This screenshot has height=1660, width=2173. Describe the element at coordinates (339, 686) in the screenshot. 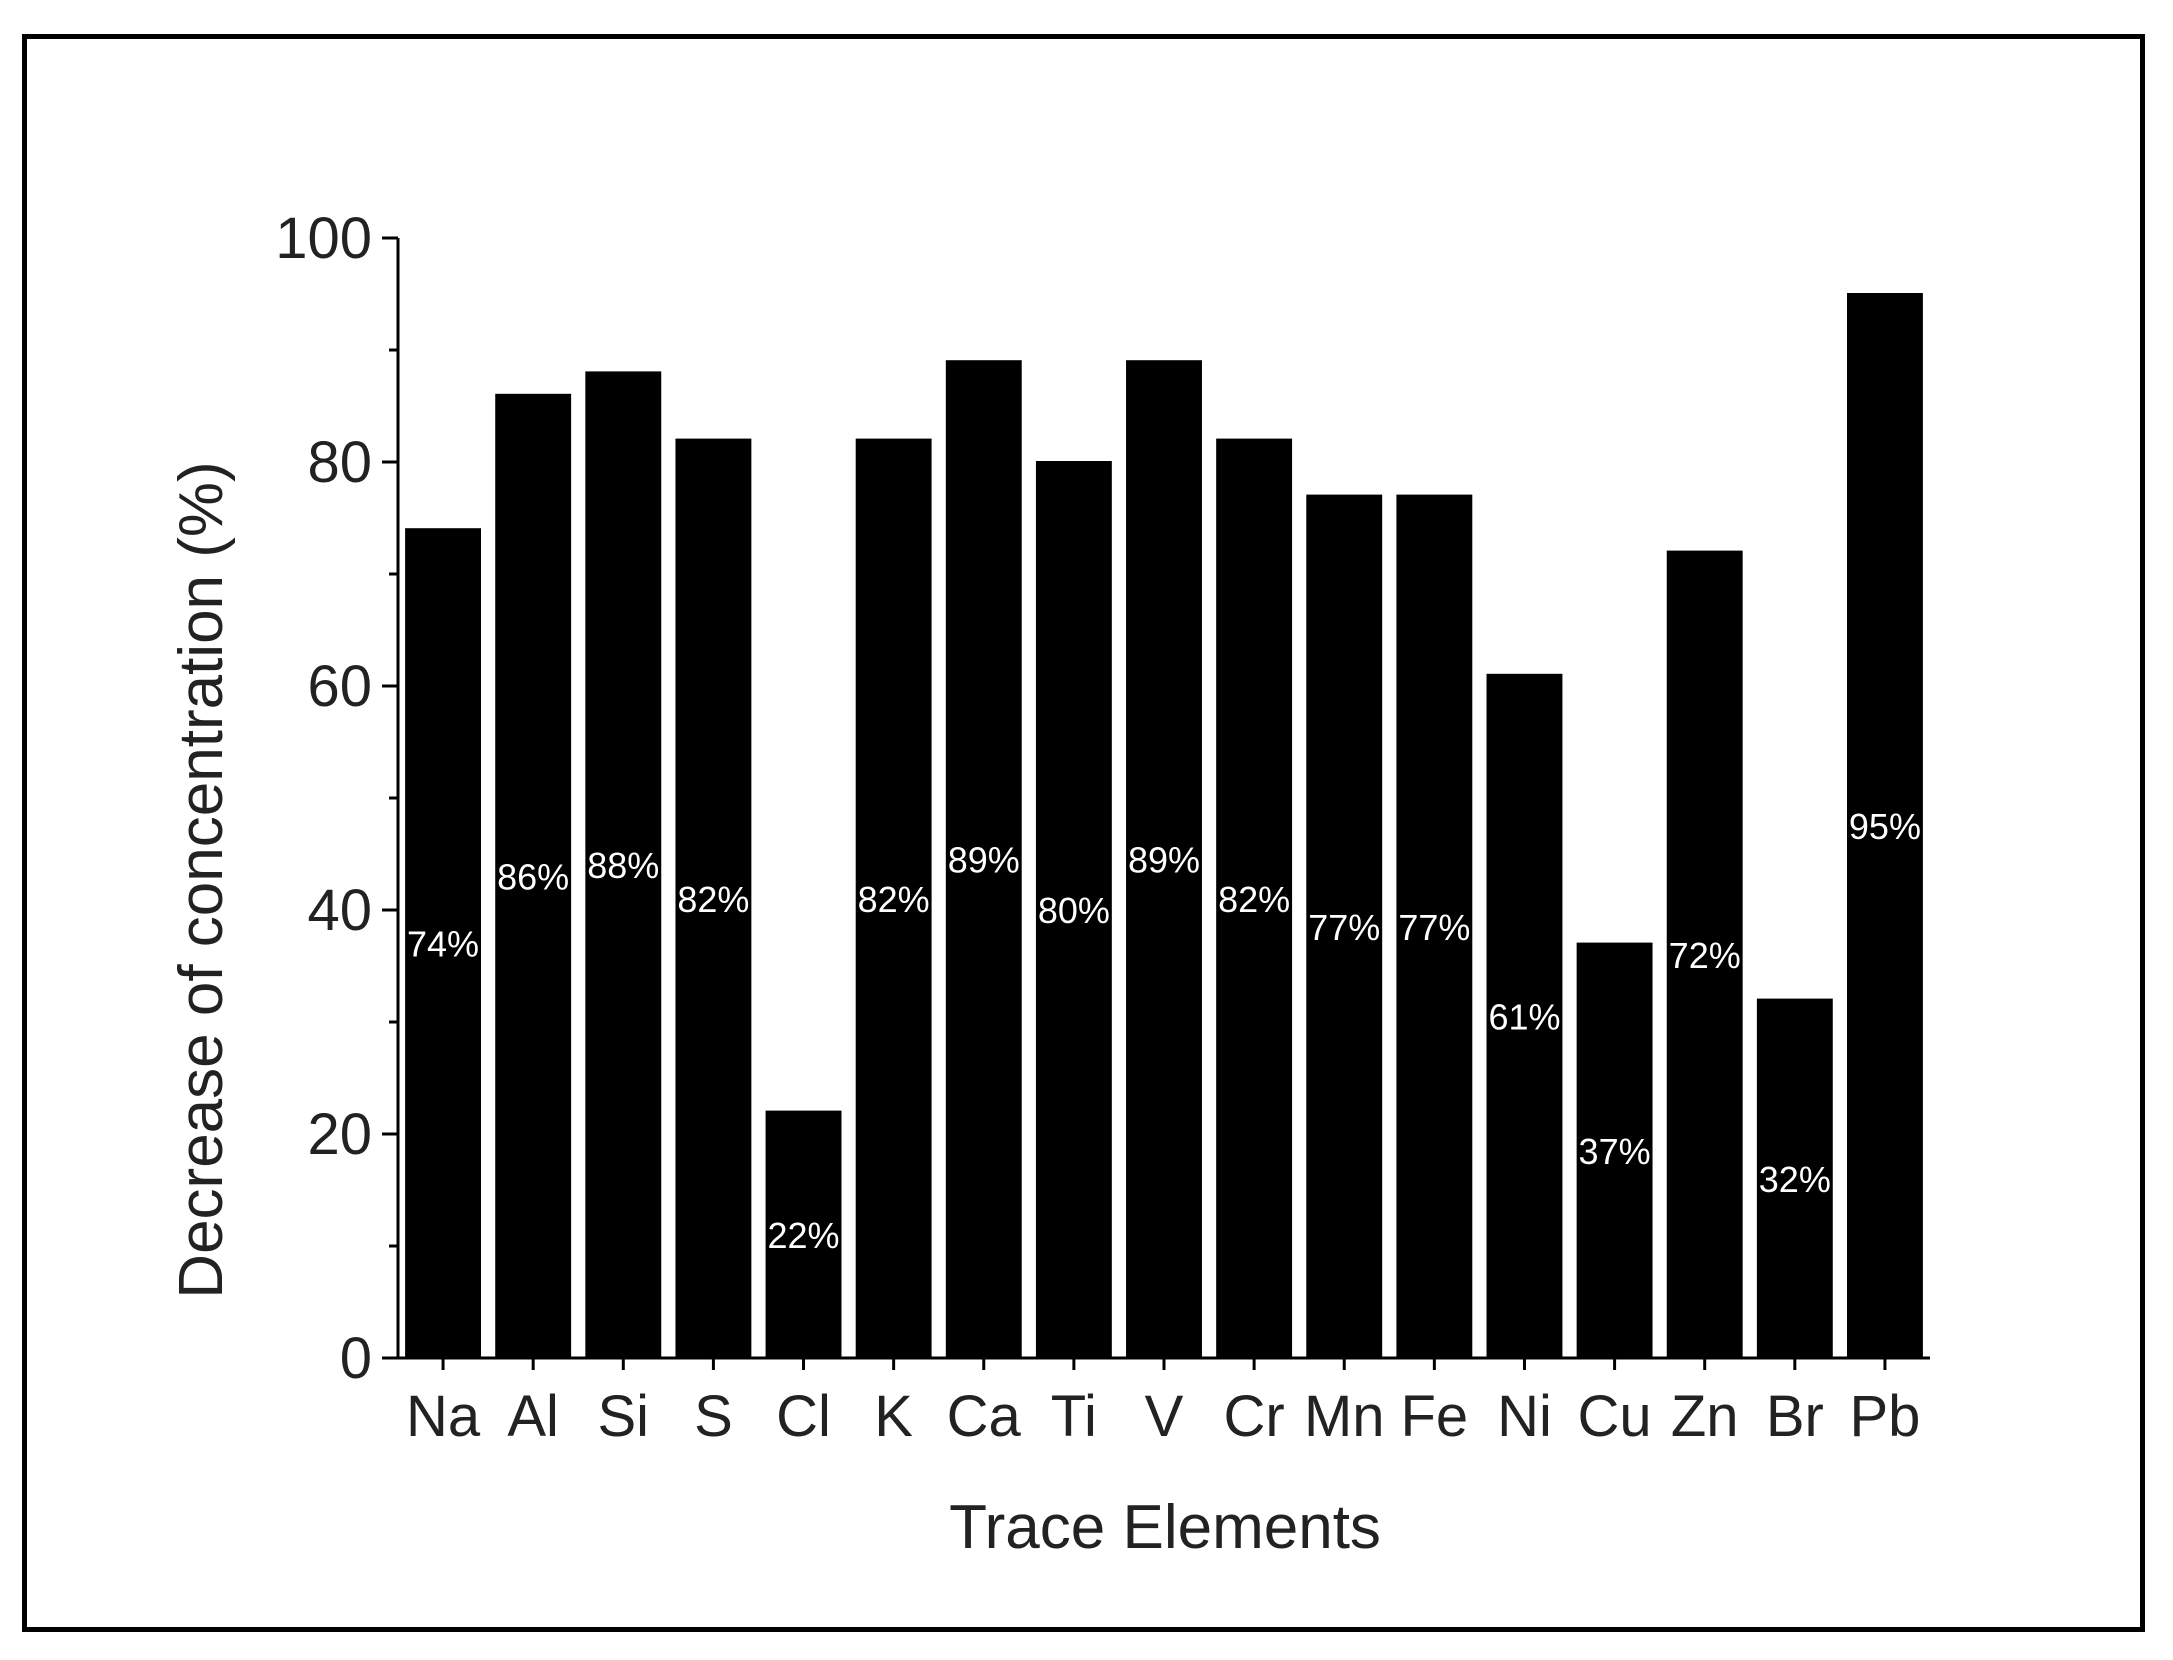

I see `y-tick-label: 60` at that location.